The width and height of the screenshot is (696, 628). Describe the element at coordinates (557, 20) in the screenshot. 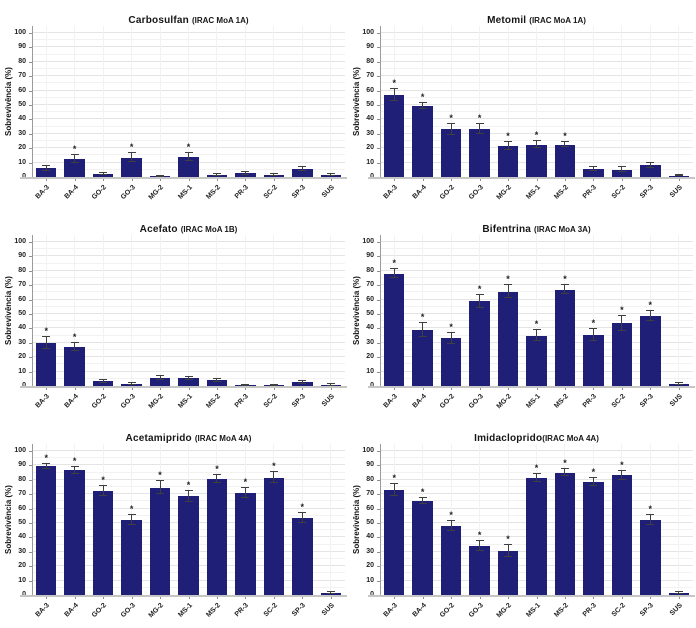

I see `chart-title-moa: (IRAC MoA 1A)` at that location.